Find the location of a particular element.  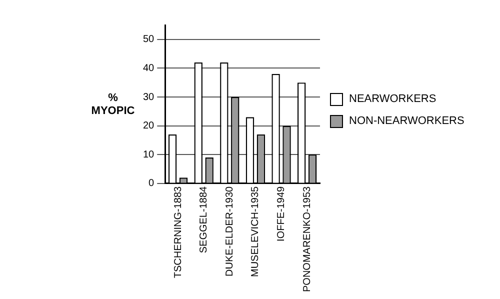

y-tick-label: 10 is located at coordinates (149, 154).